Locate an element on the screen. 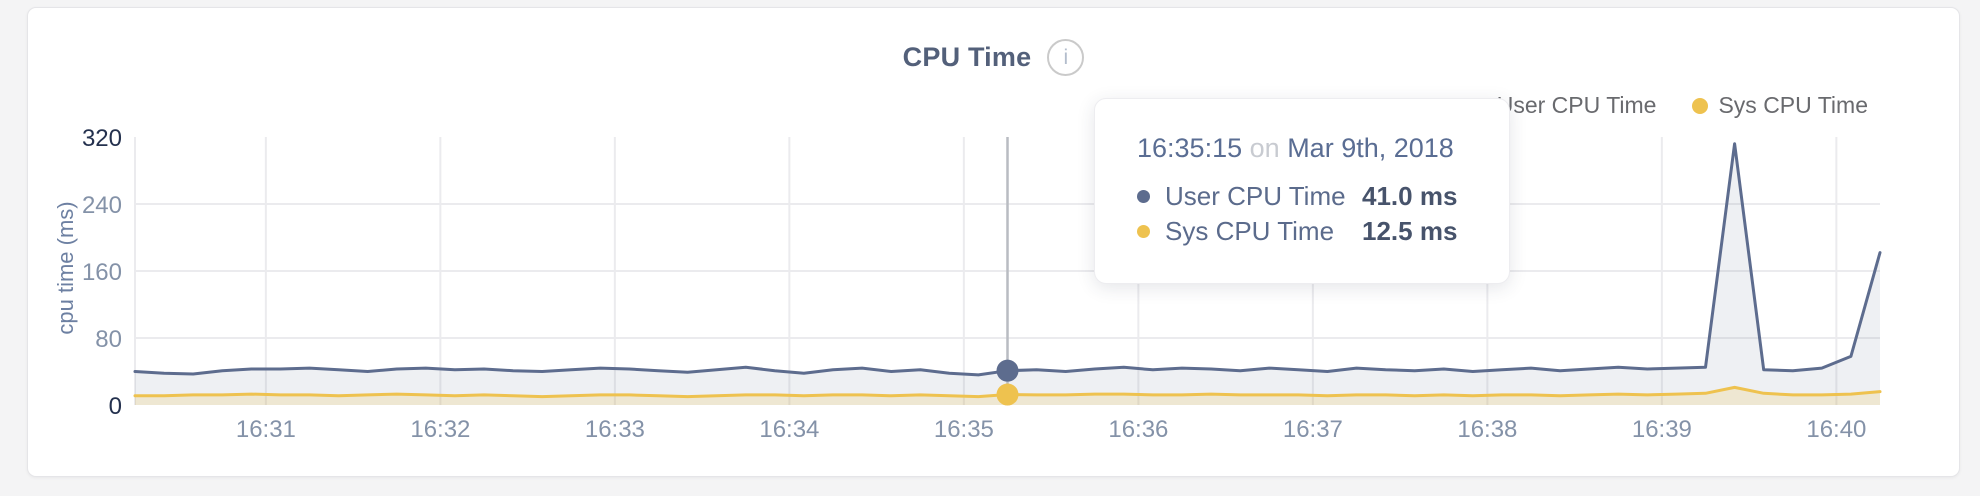  chart-title: CPU Time is located at coordinates (967, 56).